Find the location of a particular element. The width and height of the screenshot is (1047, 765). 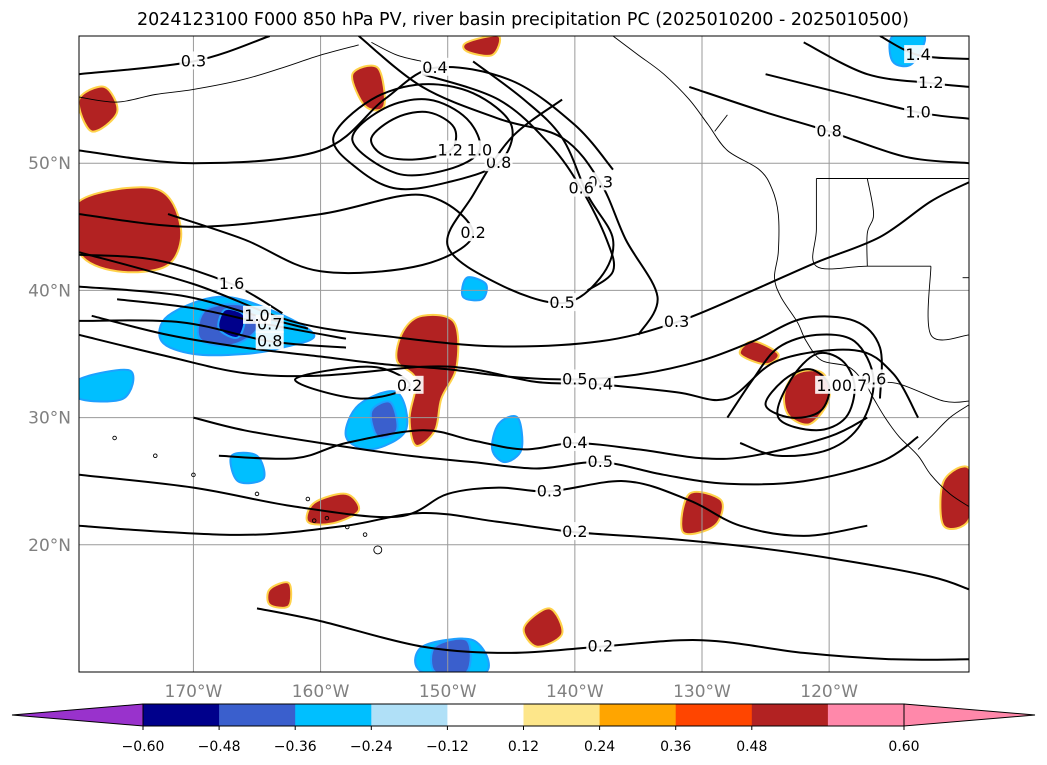

pv-contour-label-4: 0.3 is located at coordinates (193, 60).